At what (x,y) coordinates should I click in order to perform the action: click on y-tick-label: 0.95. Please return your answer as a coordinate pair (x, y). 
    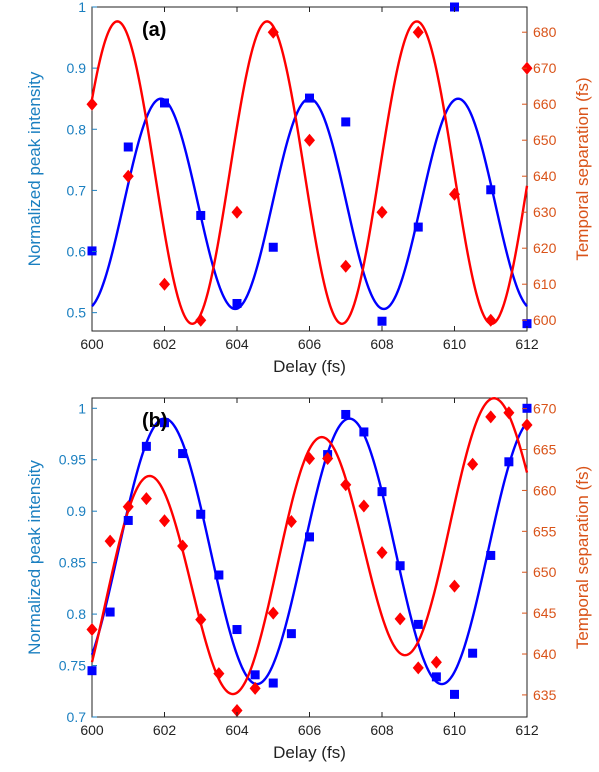
    Looking at the image, I should click on (72, 460).